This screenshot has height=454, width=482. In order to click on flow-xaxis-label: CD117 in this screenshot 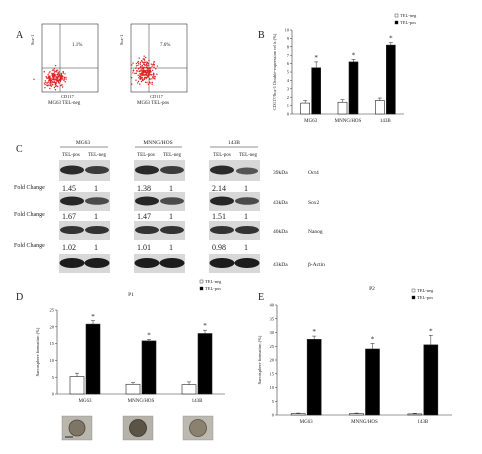, I will do `click(68, 96)`.